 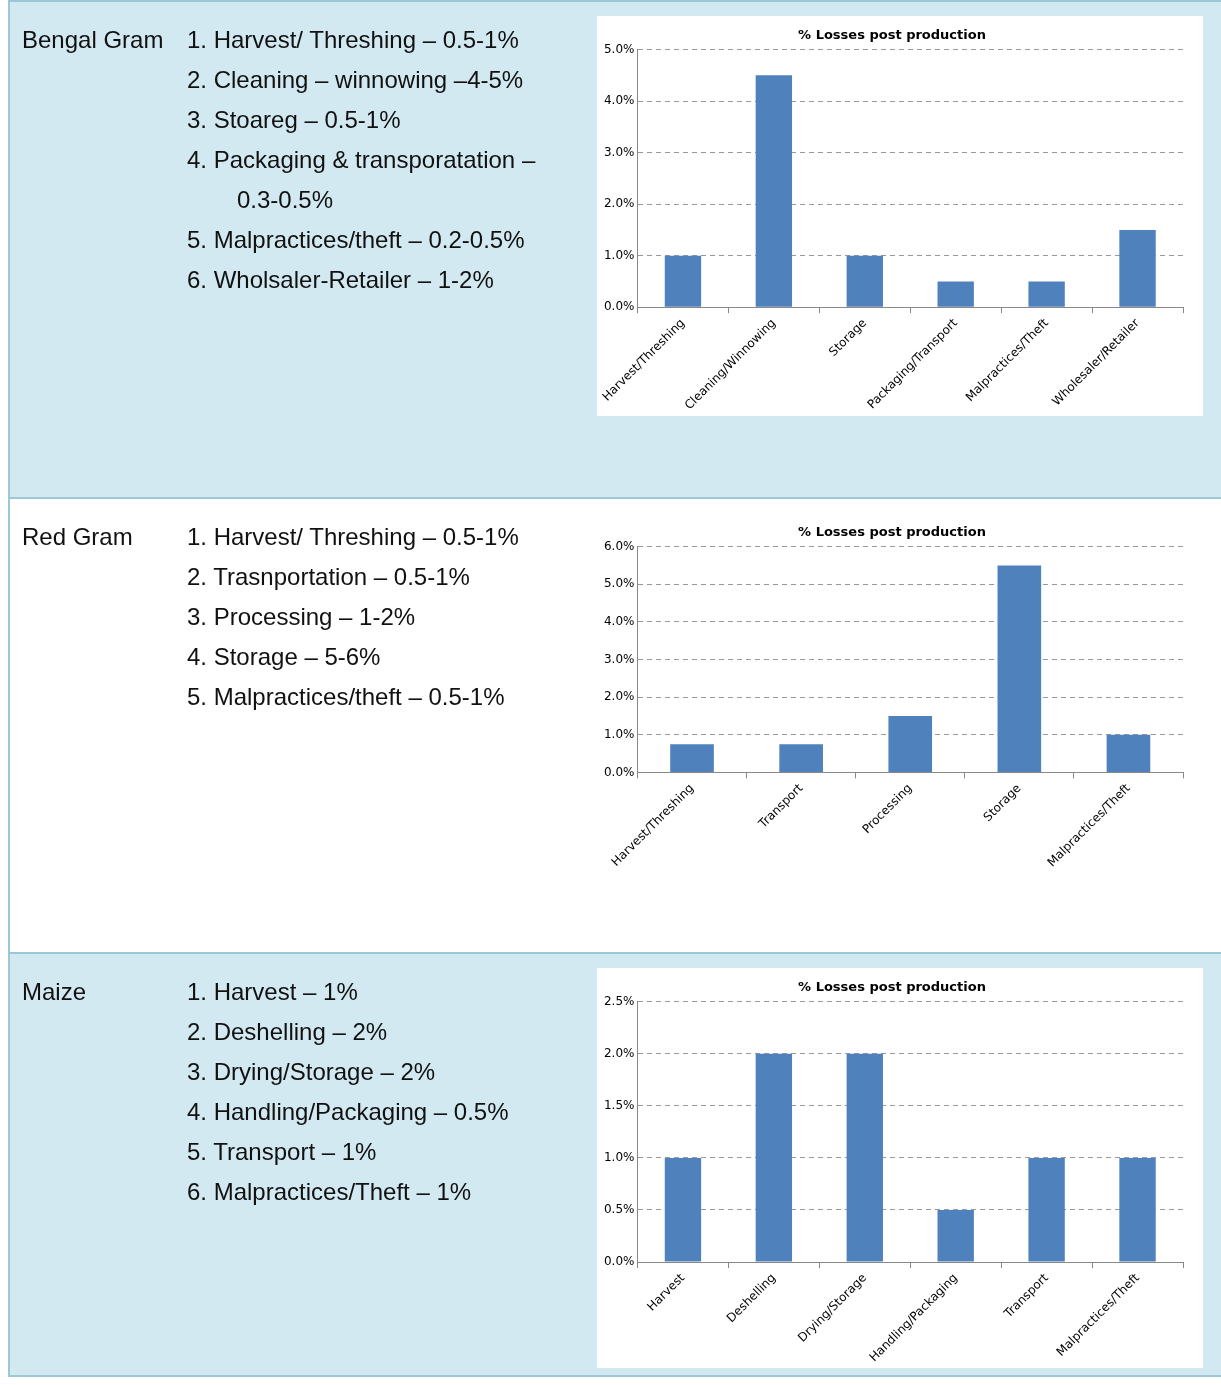 I want to click on text: Red Gram, so click(x=77, y=537).